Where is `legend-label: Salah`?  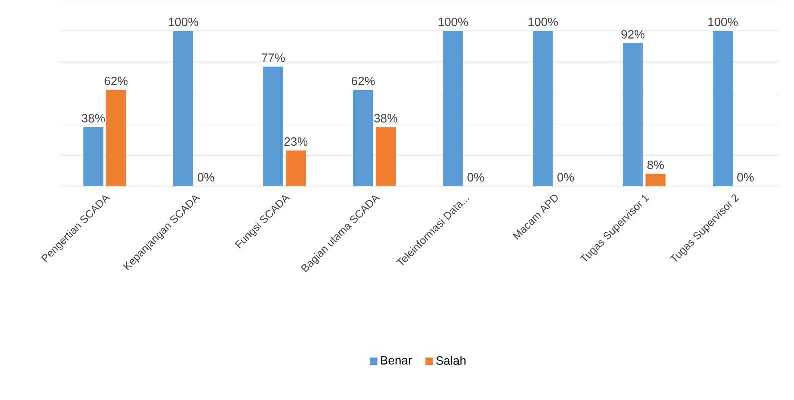
legend-label: Salah is located at coordinates (451, 361).